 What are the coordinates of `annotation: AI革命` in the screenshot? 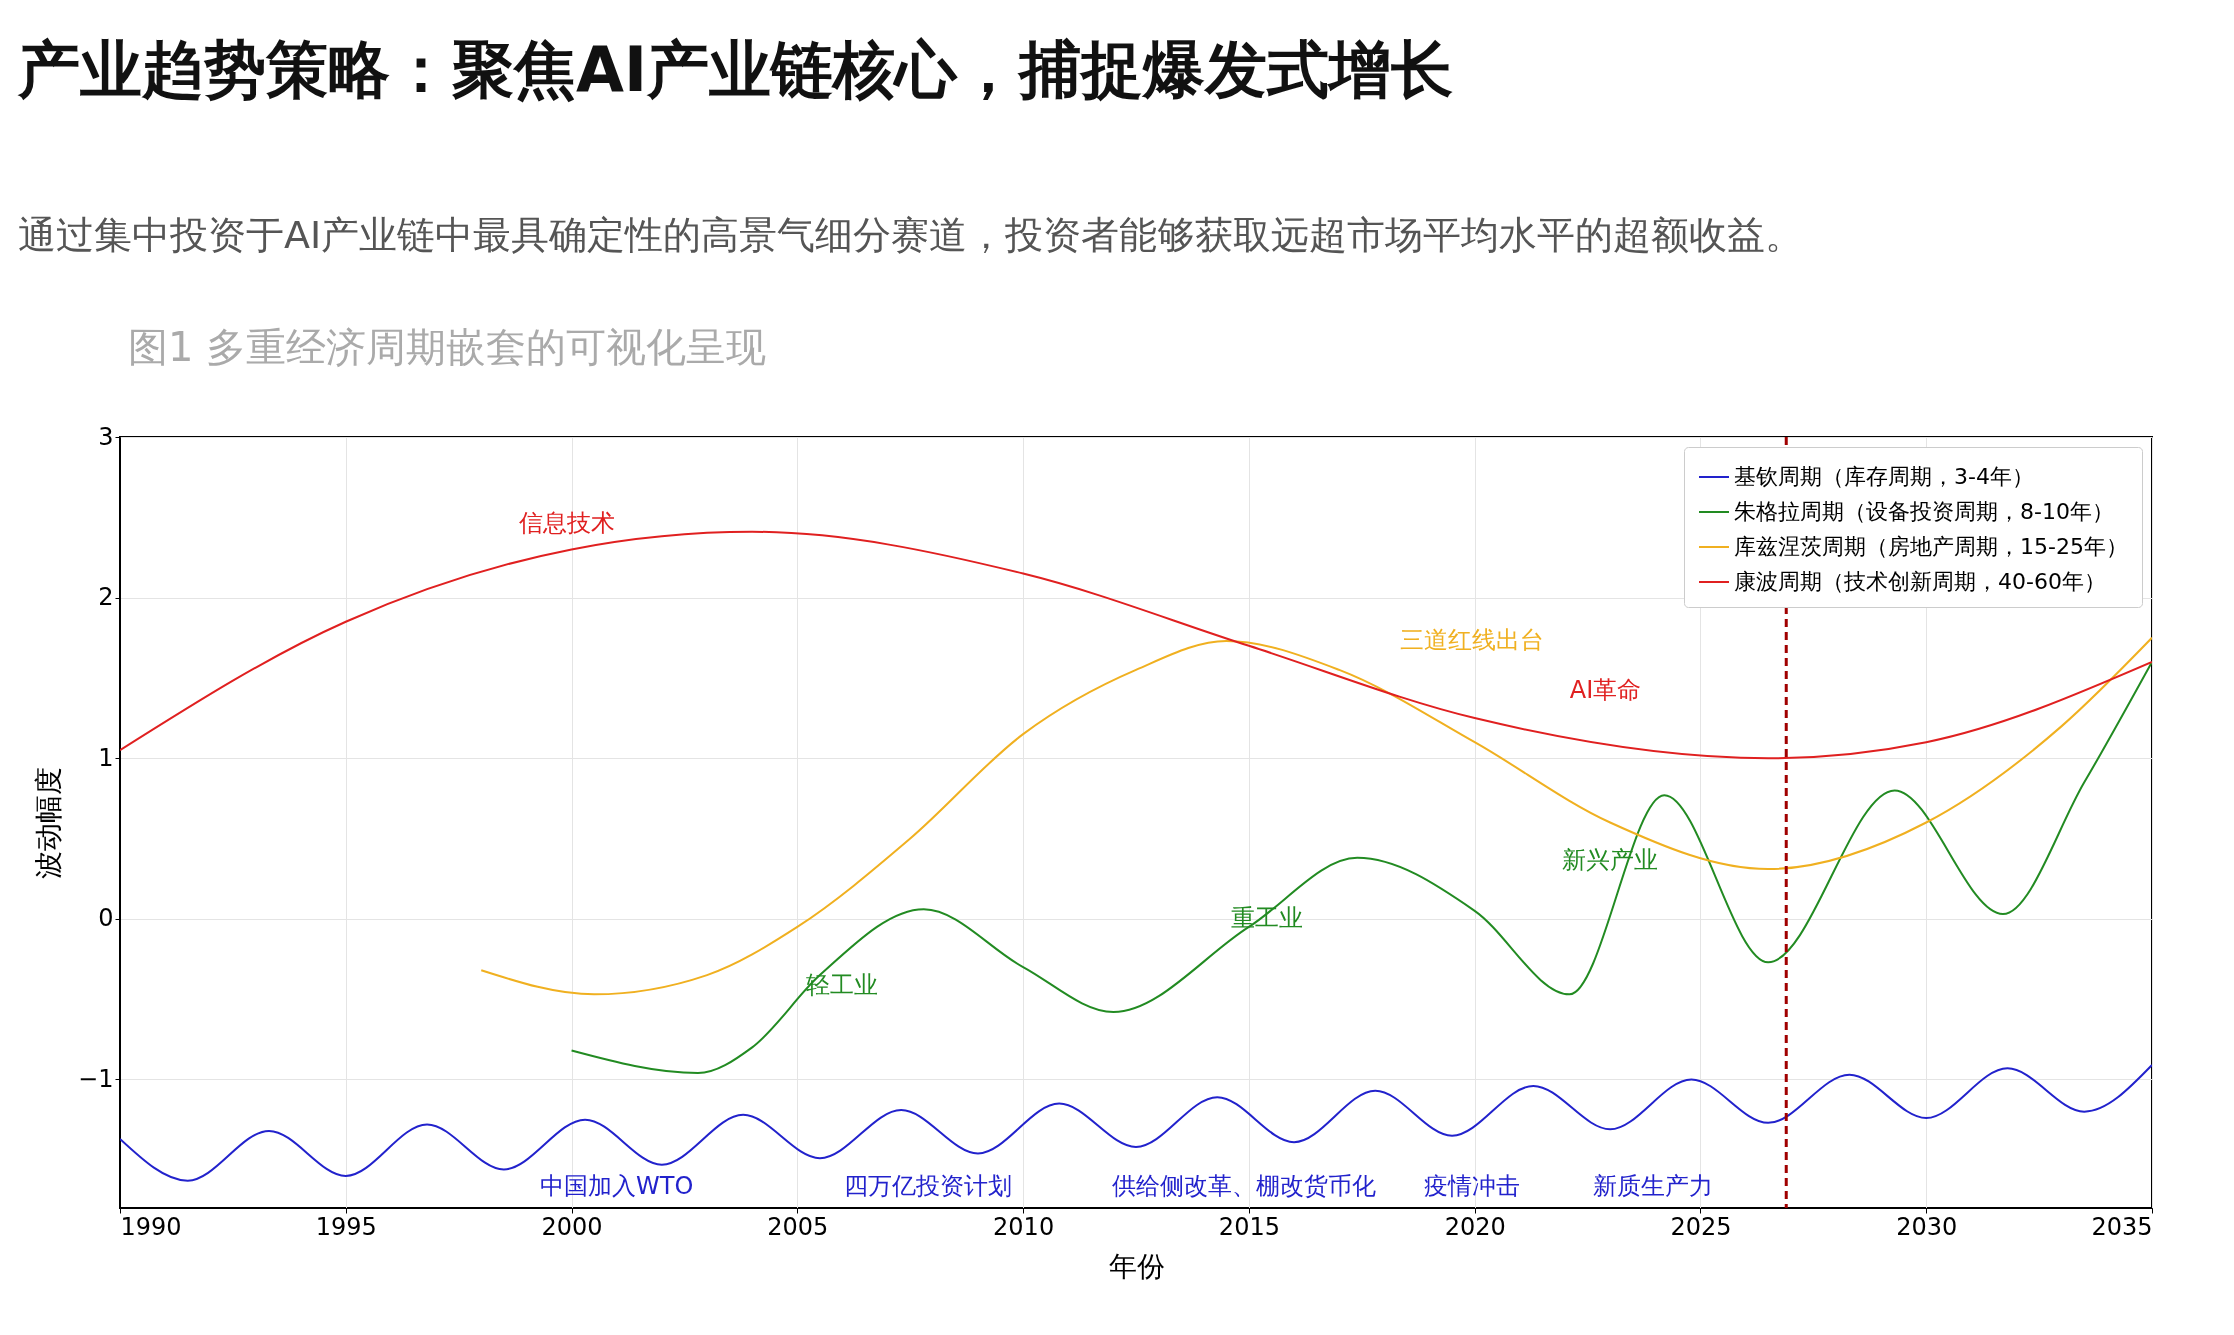 It's located at (1605, 689).